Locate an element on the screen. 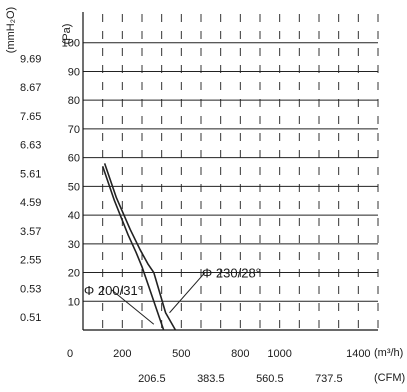  m3h-tick-label: 1000 is located at coordinates (279, 354).